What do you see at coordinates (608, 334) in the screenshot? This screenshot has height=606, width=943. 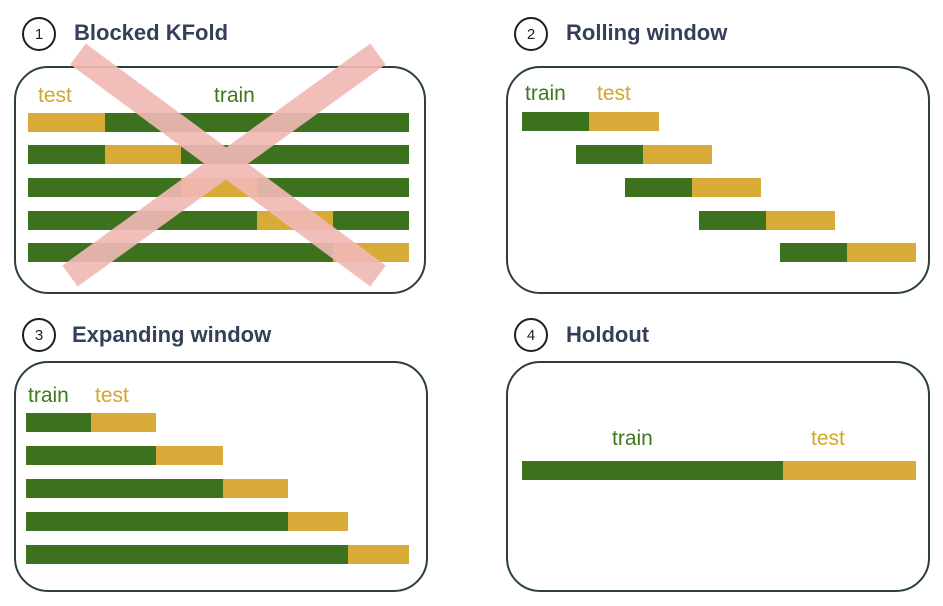 I see `panel-title: Holdout` at bounding box center [608, 334].